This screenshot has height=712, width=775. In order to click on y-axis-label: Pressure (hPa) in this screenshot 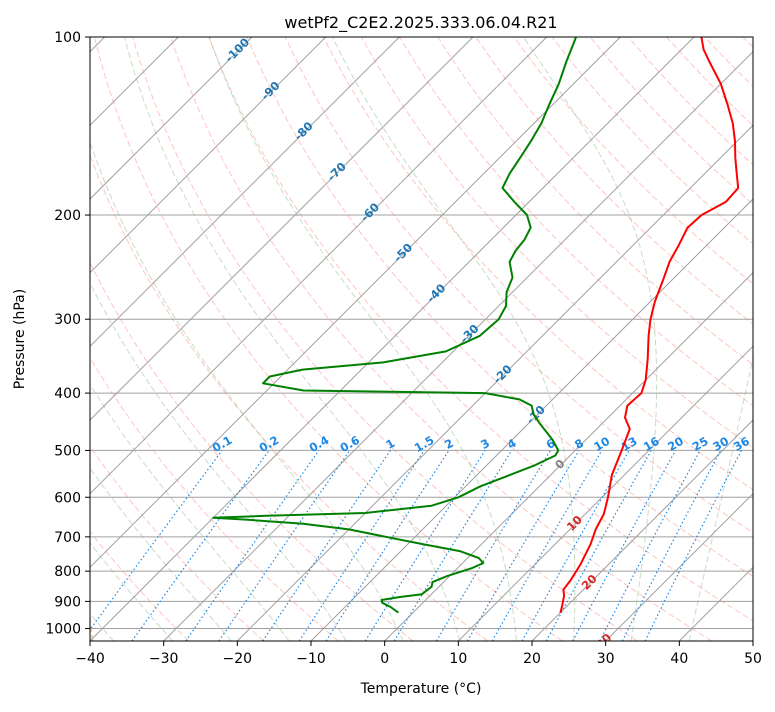, I will do `click(20, 339)`.